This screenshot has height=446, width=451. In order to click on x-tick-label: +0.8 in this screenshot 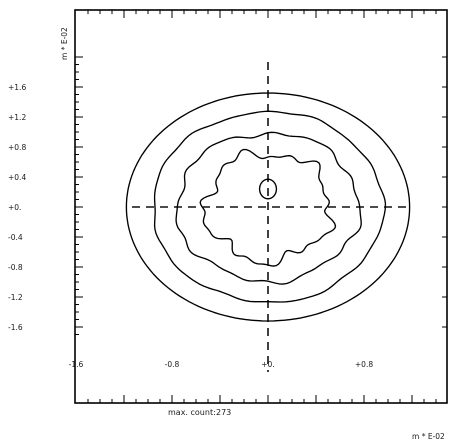, I will do `click(364, 364)`.